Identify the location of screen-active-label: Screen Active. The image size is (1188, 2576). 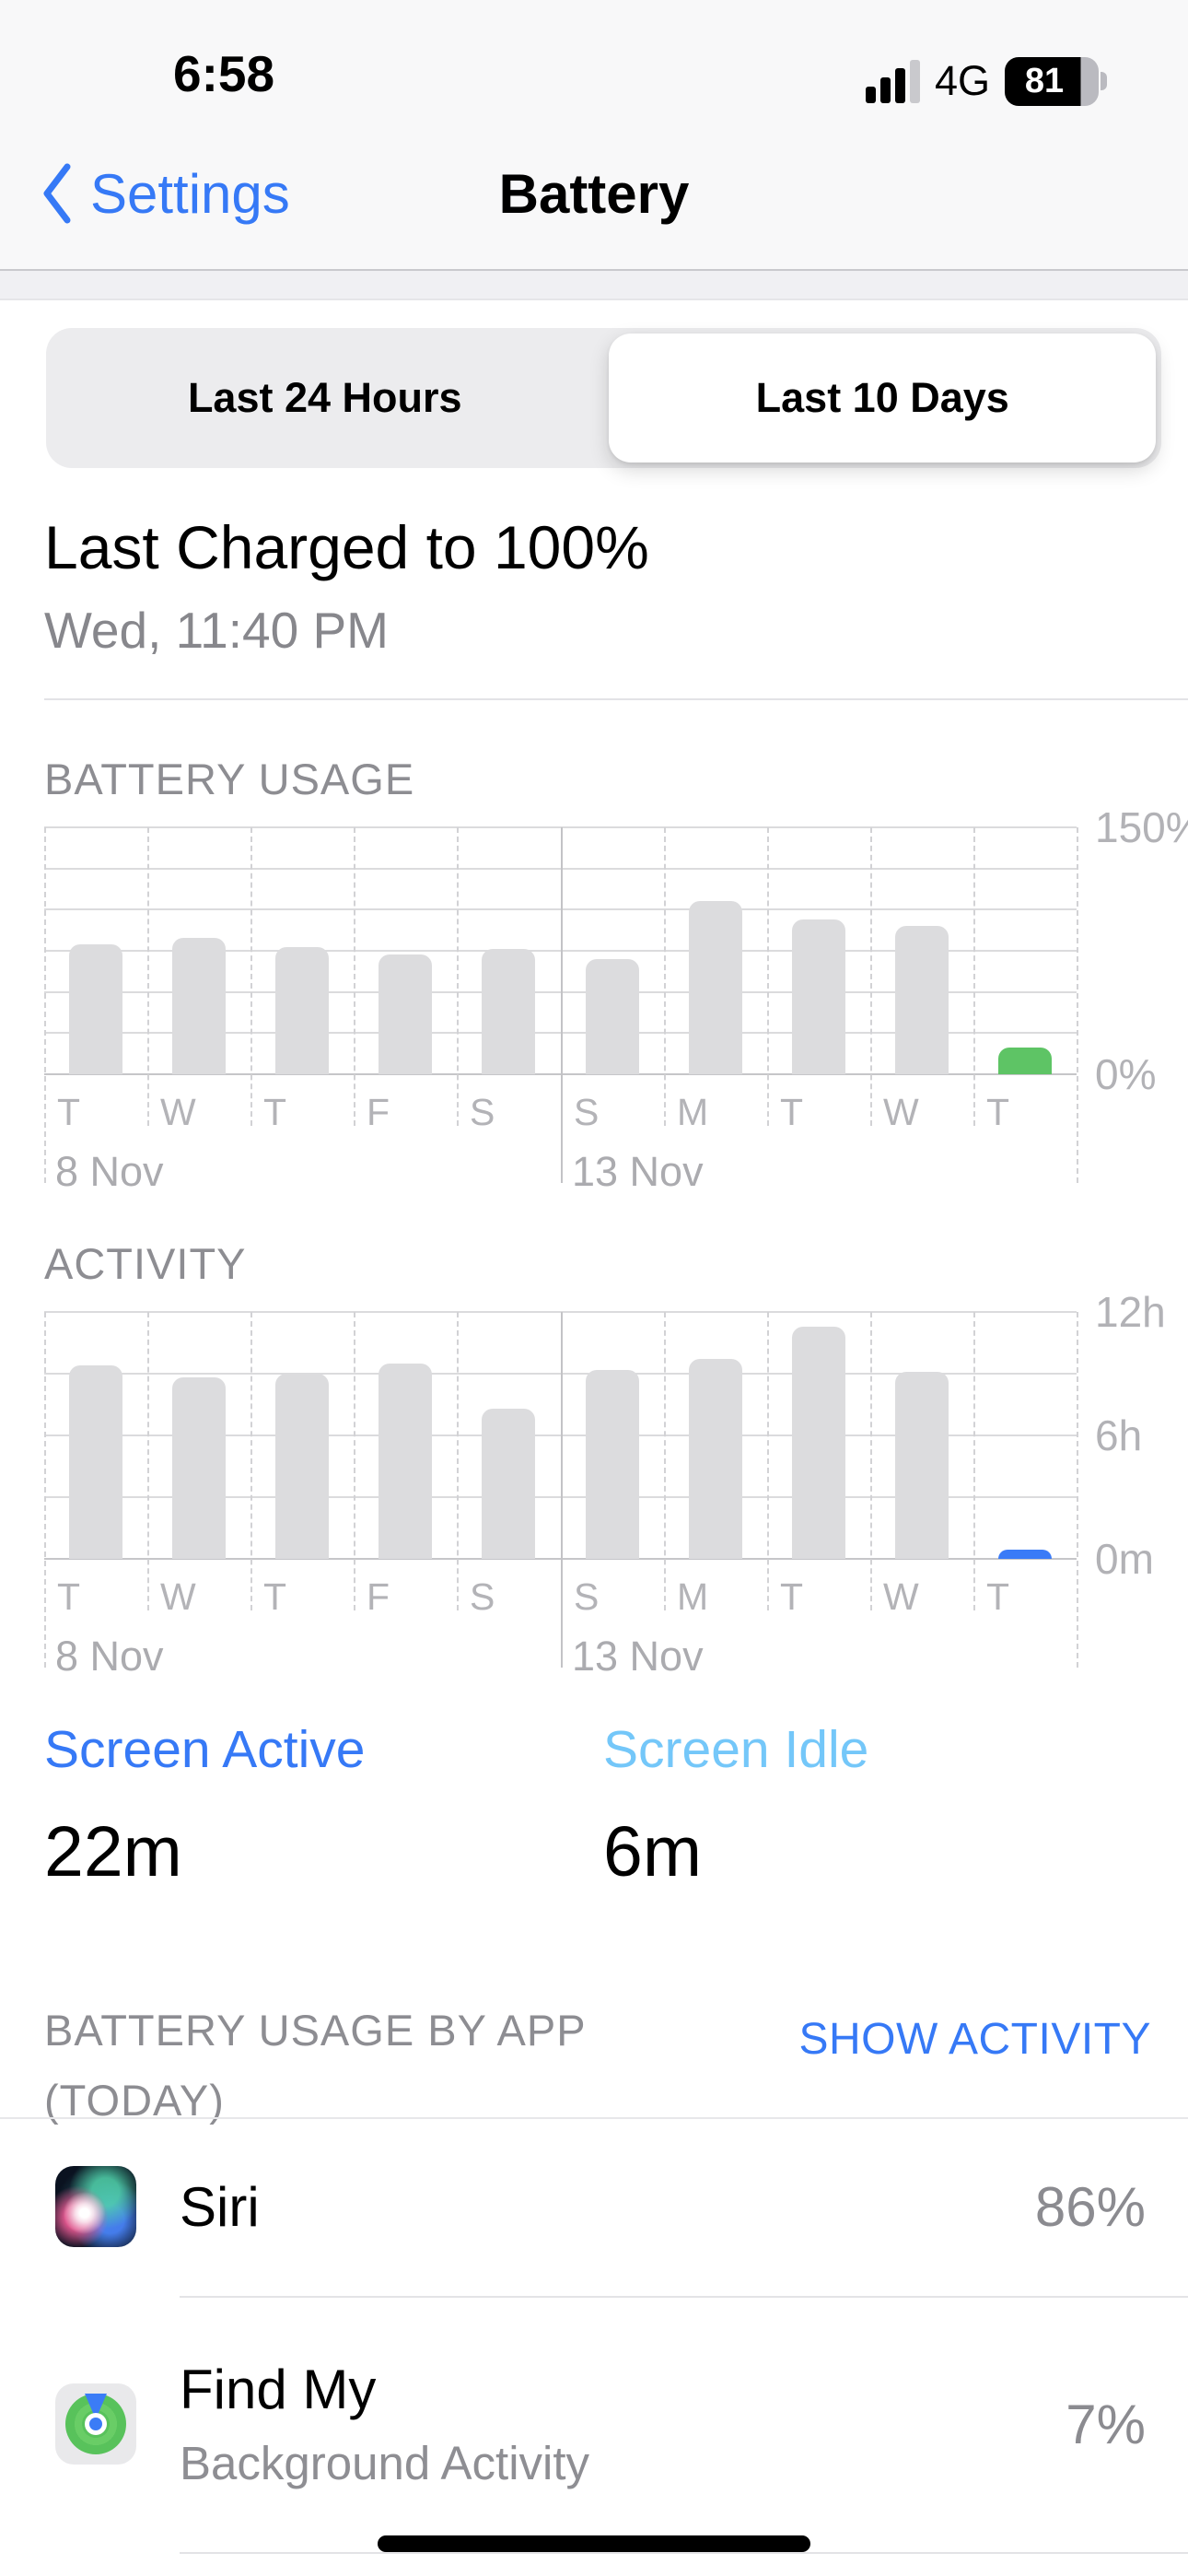
(205, 1749).